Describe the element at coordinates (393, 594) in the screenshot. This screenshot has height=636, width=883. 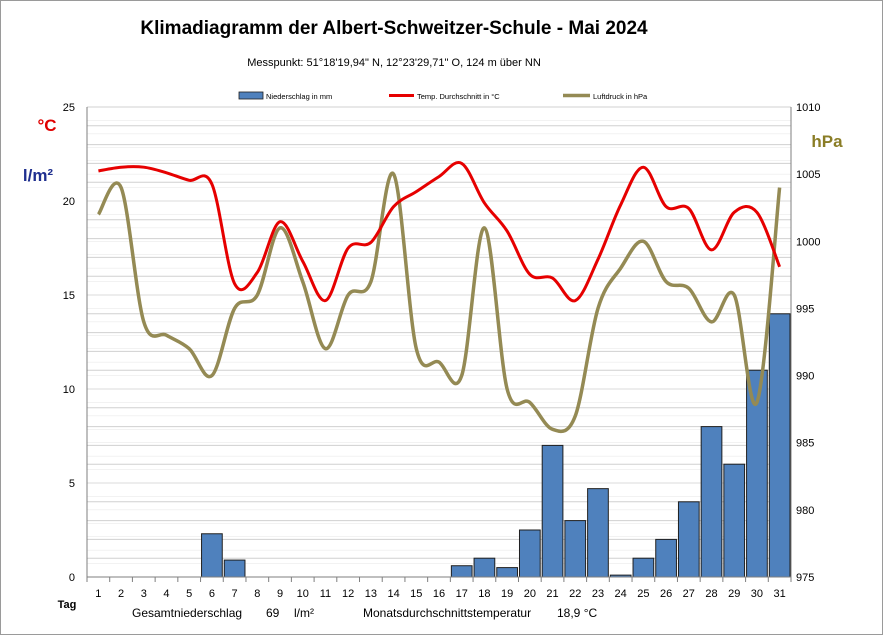
I see `x-tick-label: 14` at that location.